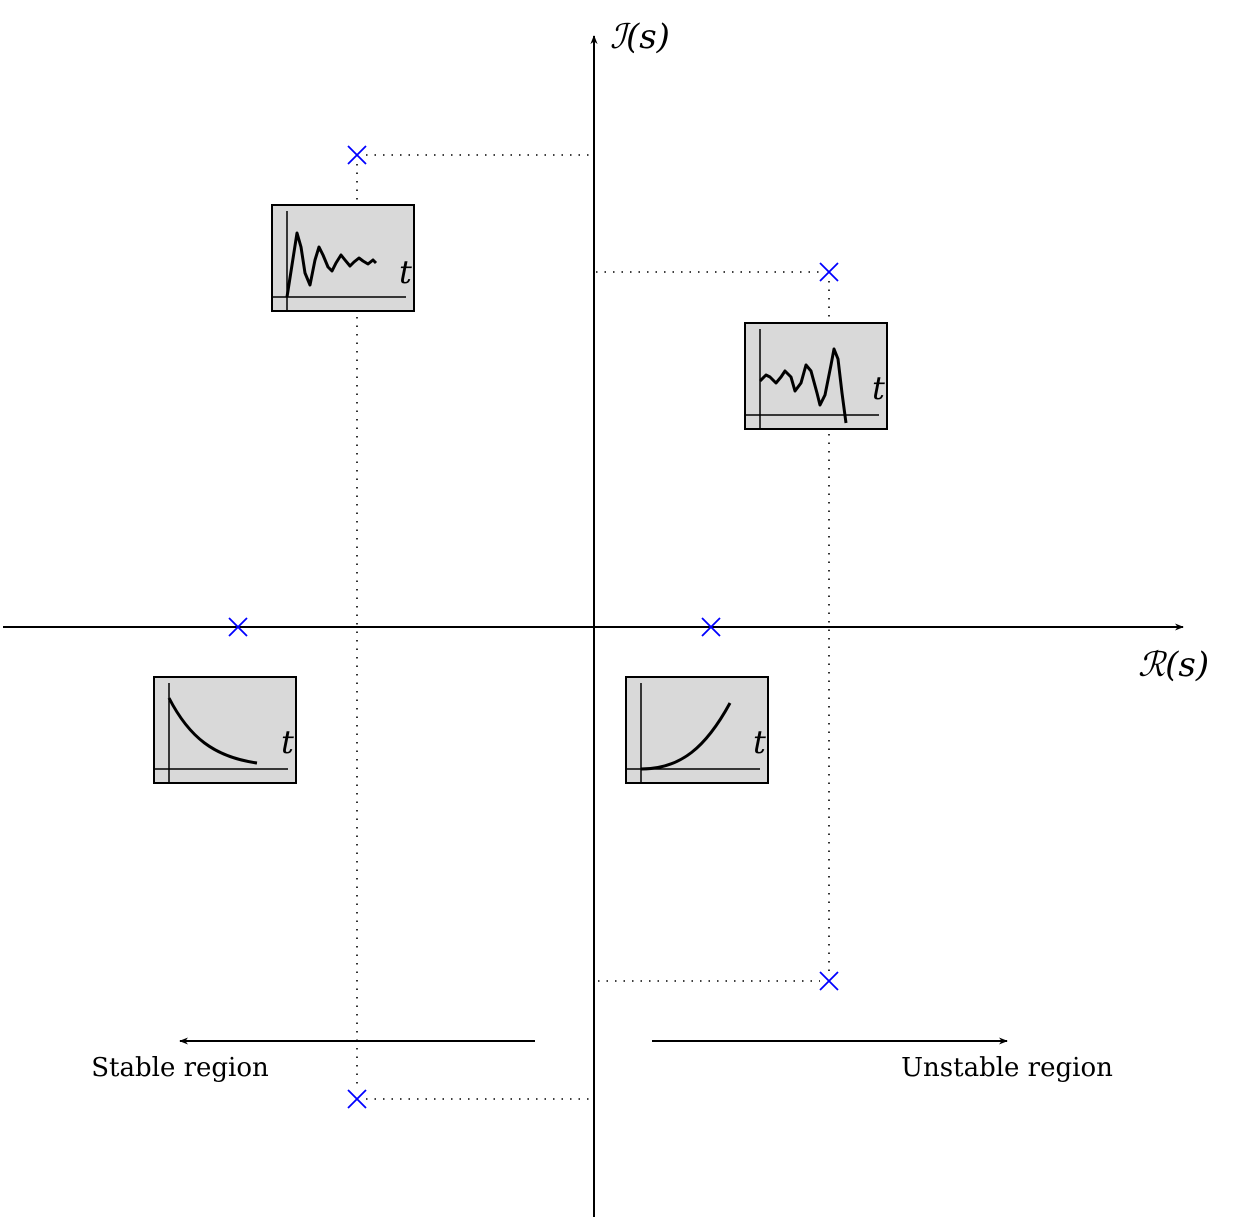 The width and height of the screenshot is (1245, 1221). I want to click on unstable-region-label: Unstable region, so click(1007, 1068).